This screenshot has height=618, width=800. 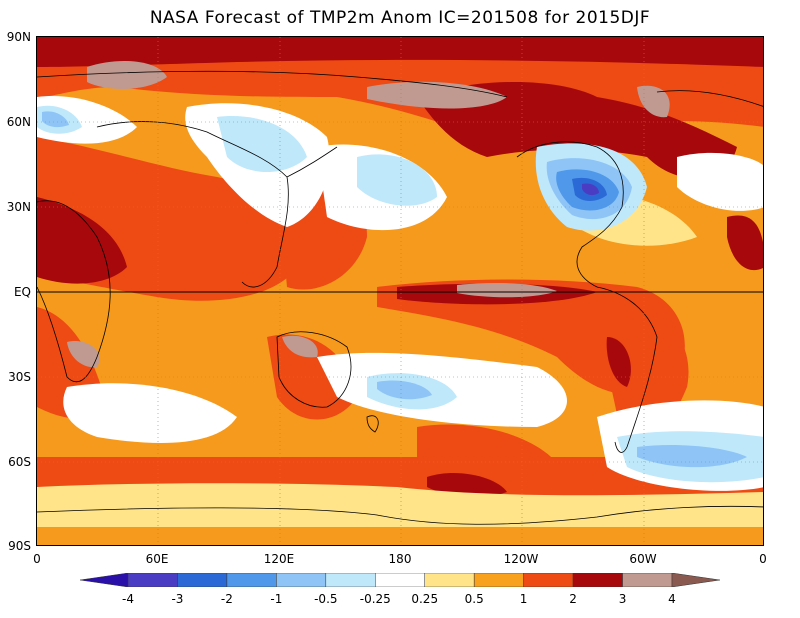 I want to click on colorbar, so click(x=400, y=580).